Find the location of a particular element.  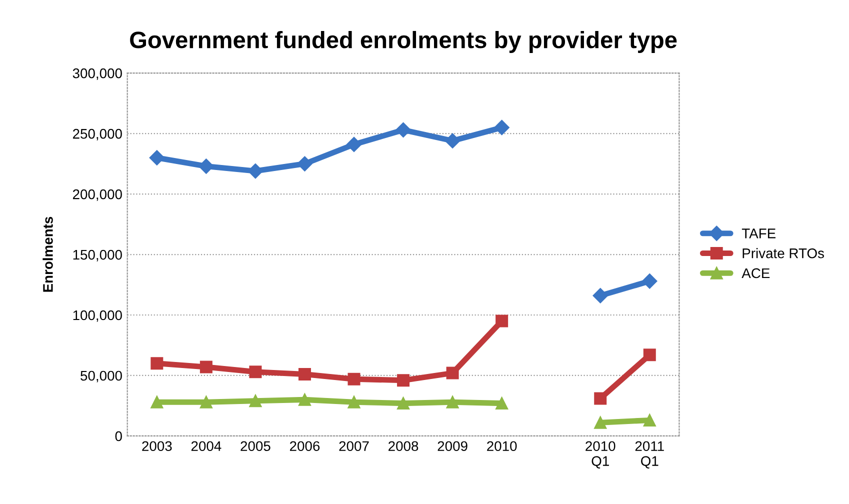

y-tick-label: 0 is located at coordinates (118, 436).